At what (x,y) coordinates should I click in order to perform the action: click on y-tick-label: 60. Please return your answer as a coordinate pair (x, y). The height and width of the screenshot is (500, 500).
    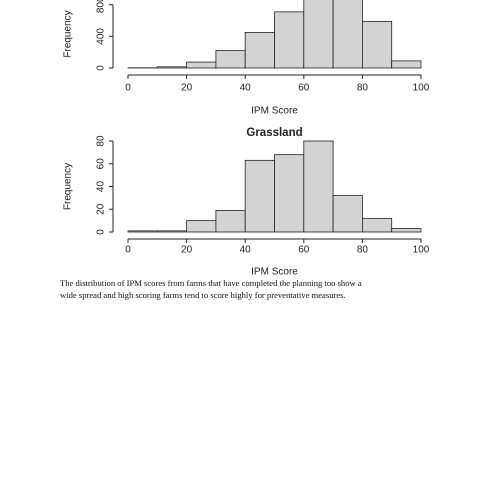
    Looking at the image, I should click on (101, 164).